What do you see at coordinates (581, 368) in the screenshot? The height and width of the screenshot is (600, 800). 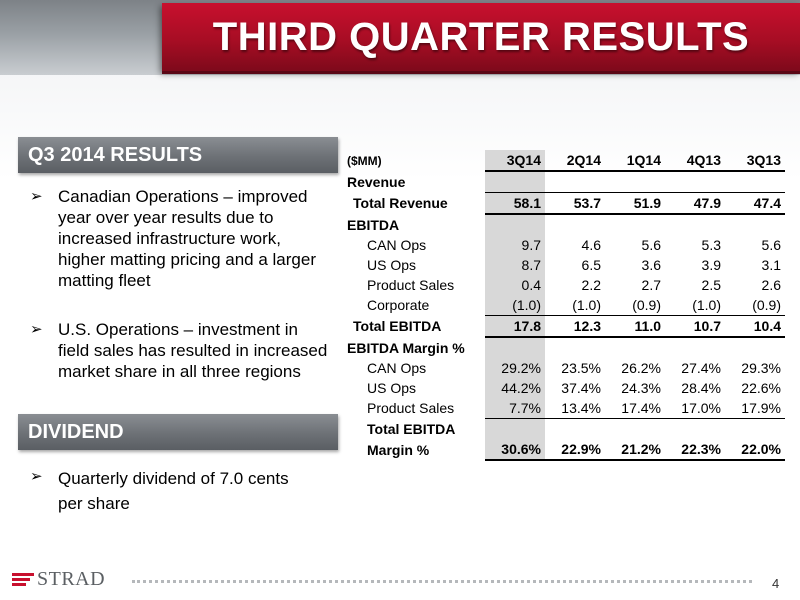 I see `table-cell: 23.5%` at bounding box center [581, 368].